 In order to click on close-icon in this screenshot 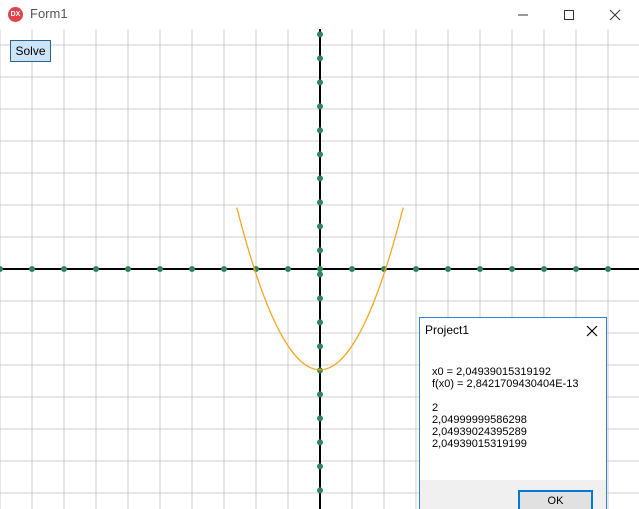, I will do `click(615, 15)`.